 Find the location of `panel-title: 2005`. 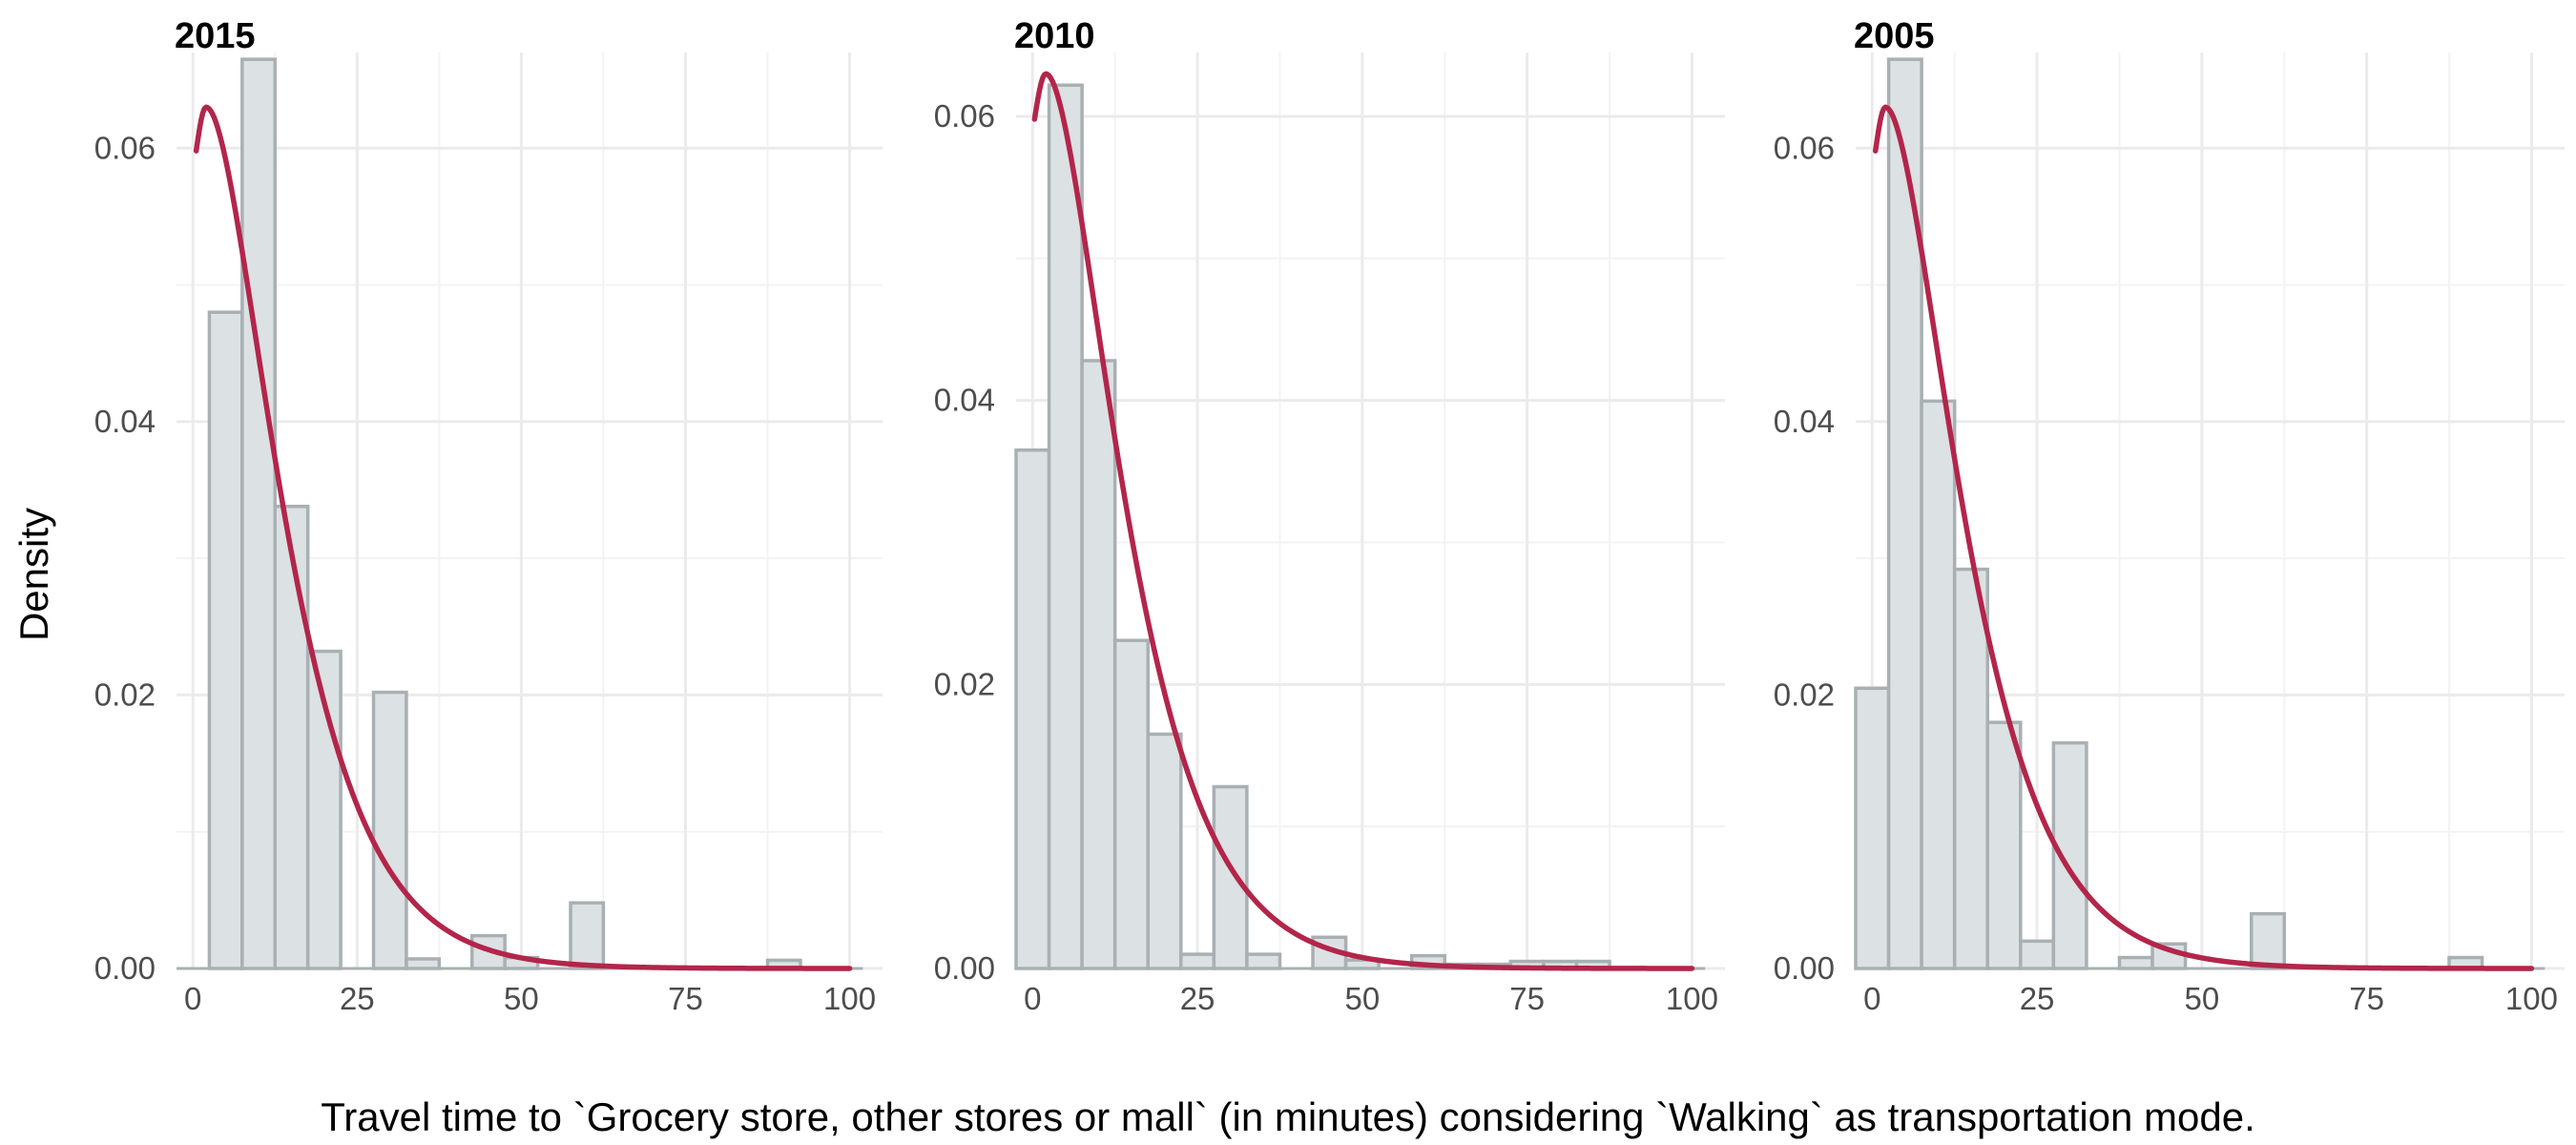

panel-title: 2005 is located at coordinates (1894, 36).